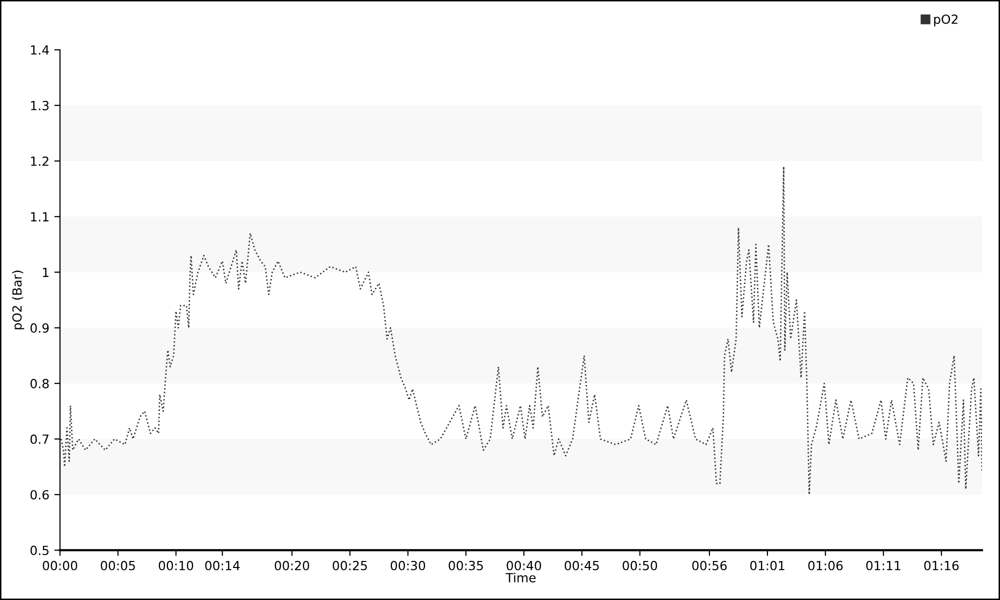  What do you see at coordinates (292, 565) in the screenshot?
I see `x-tick-label: 00:20` at bounding box center [292, 565].